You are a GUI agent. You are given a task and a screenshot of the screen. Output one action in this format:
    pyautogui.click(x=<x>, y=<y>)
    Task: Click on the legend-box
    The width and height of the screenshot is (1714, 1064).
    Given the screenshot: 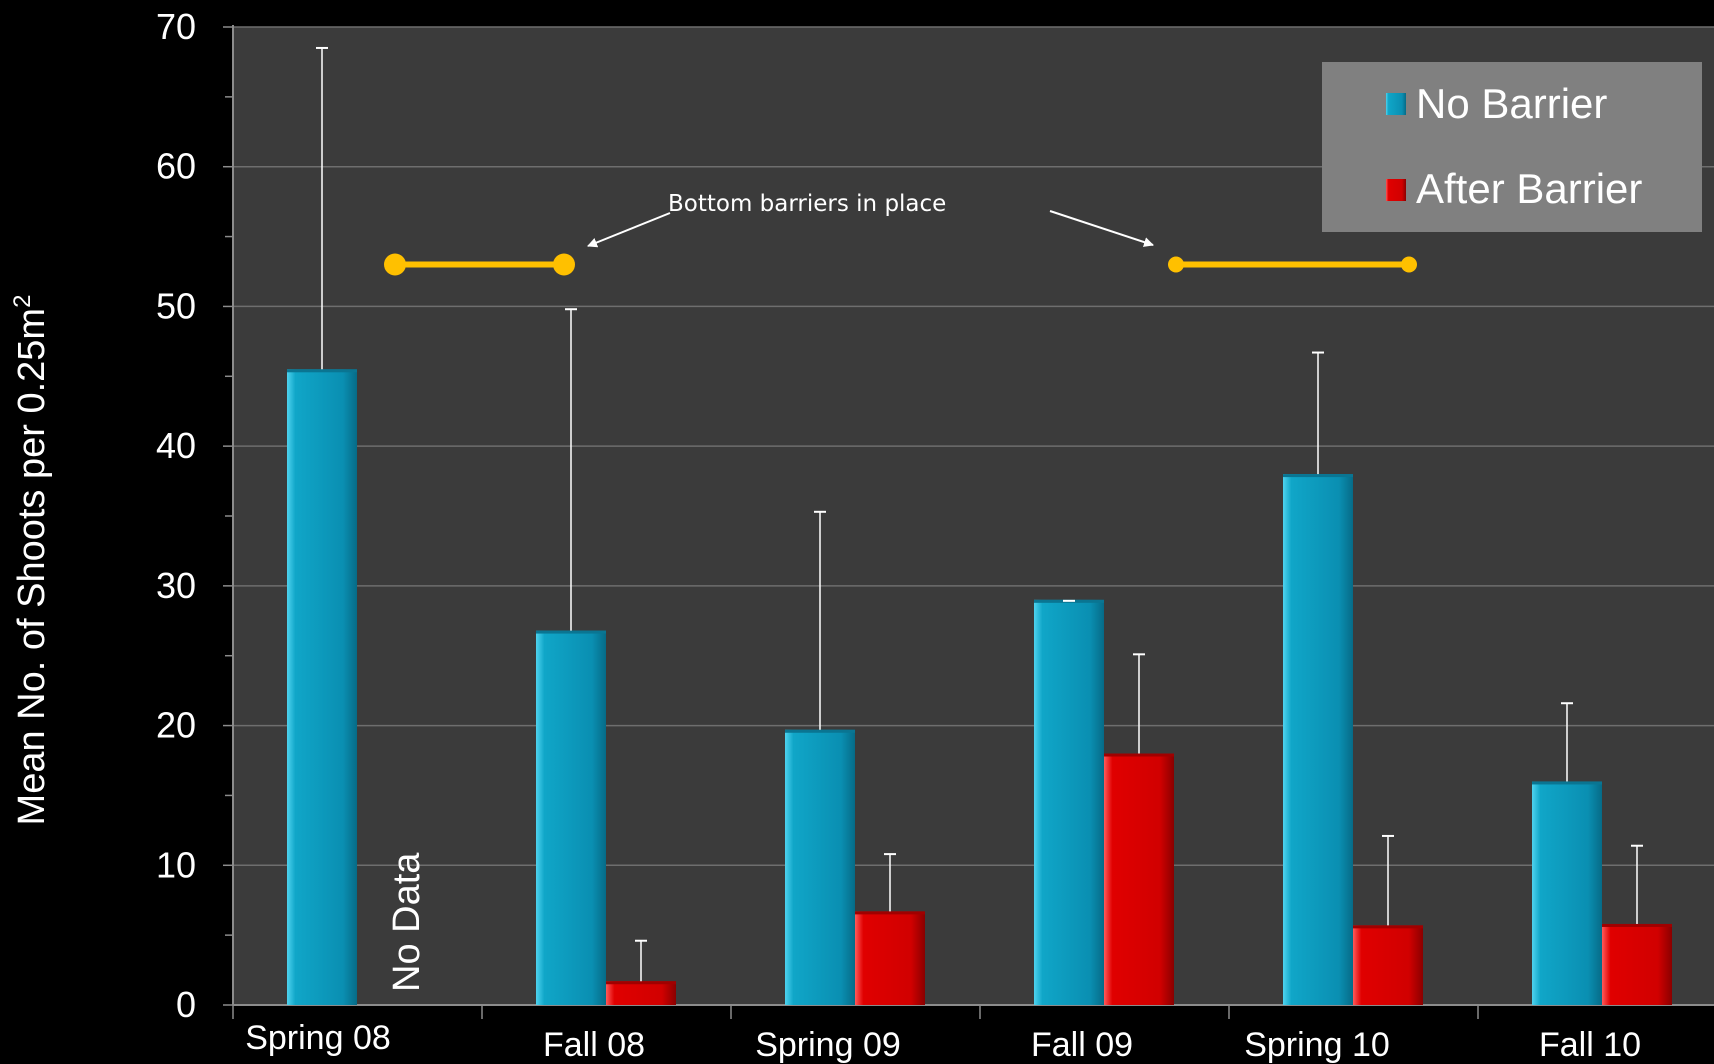 What is the action you would take?
    pyautogui.click(x=1512, y=147)
    